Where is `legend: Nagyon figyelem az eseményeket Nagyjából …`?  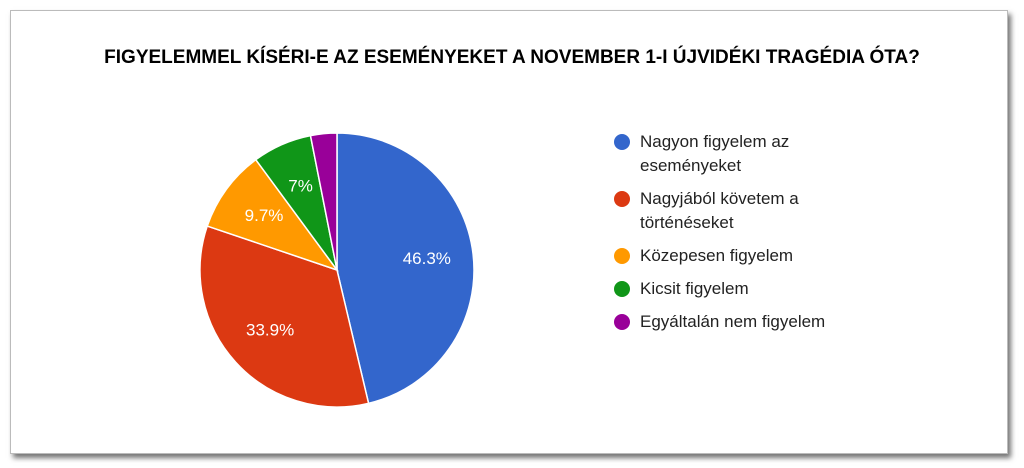
legend: Nagyon figyelem az eseményeket Nagyjából … is located at coordinates (739, 236).